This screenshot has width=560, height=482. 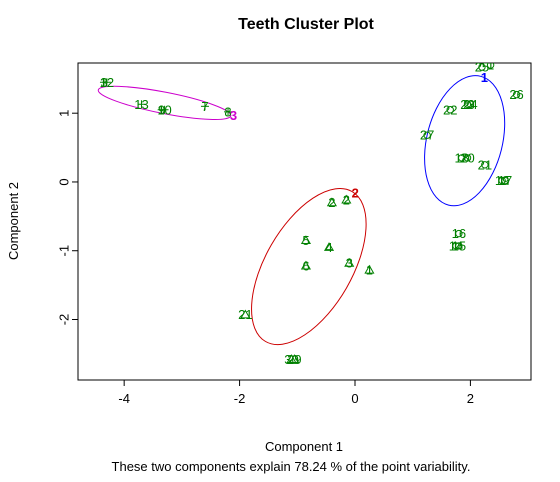 What do you see at coordinates (64, 181) in the screenshot?
I see `y-tick-label: 0` at bounding box center [64, 181].